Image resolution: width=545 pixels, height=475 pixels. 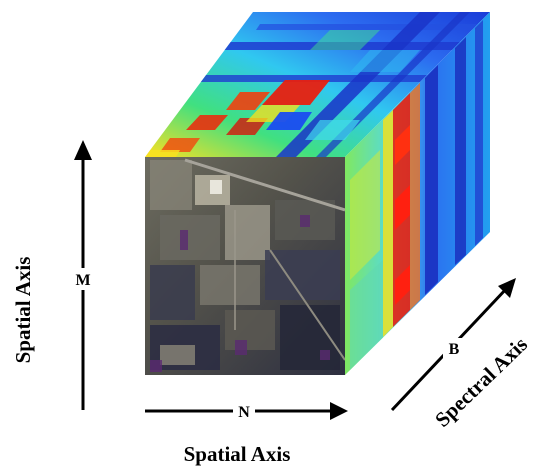 What do you see at coordinates (244, 412) in the screenshot?
I see `dim-label-n: N` at bounding box center [244, 412].